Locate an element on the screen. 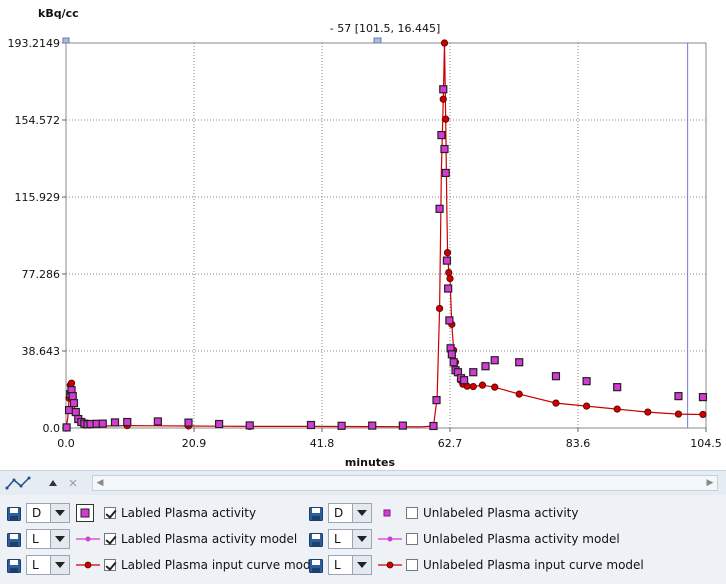  legend-row: D Labled Plasma activity is located at coordinates (131, 513).